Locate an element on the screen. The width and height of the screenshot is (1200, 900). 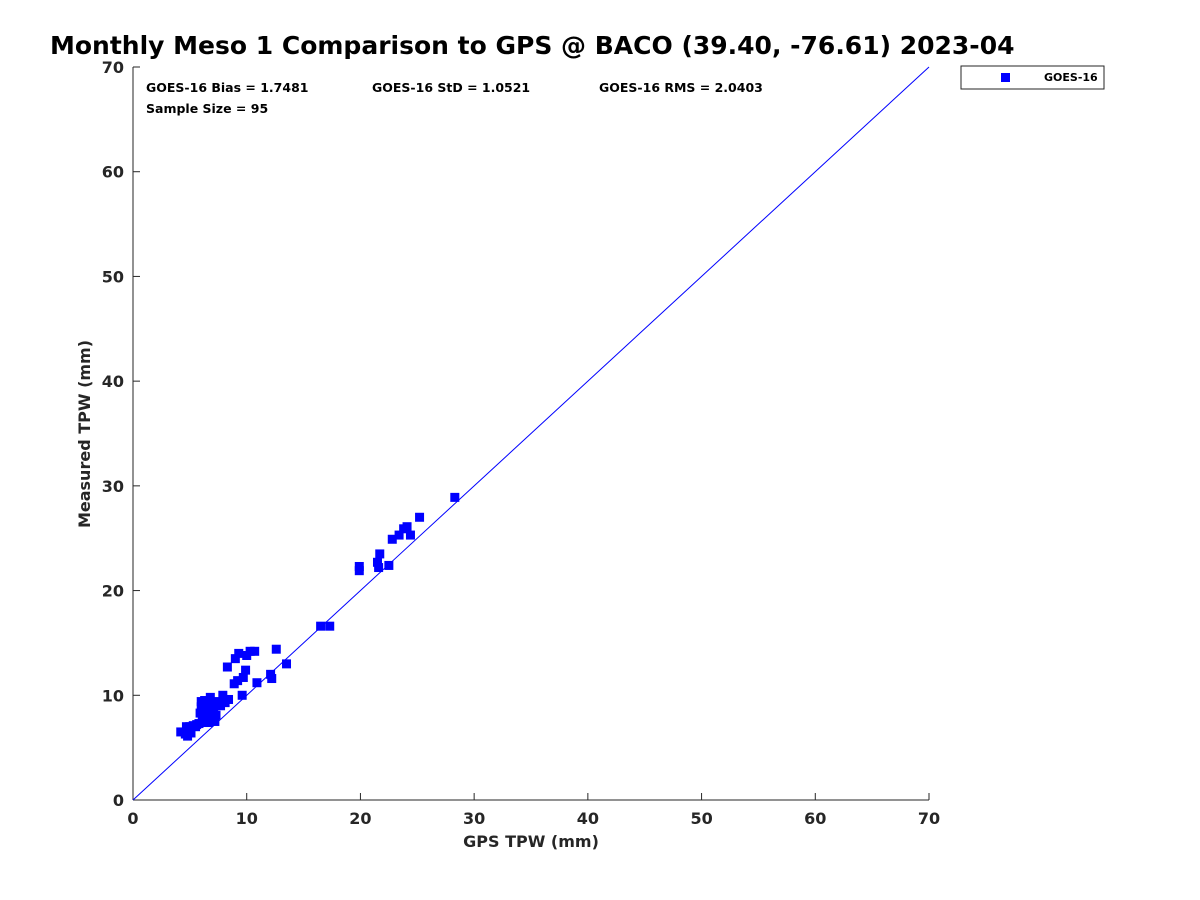
legend: GOES-16 is located at coordinates (1032, 77).